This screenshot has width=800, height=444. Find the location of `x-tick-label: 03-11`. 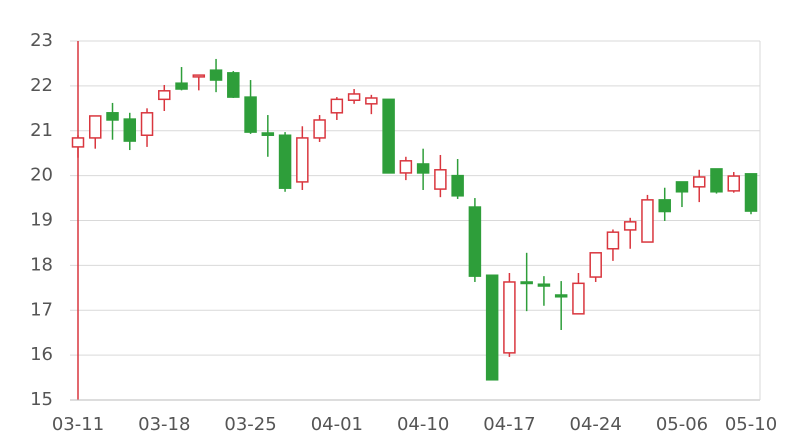

x-tick-label: 03-11 is located at coordinates (78, 424).